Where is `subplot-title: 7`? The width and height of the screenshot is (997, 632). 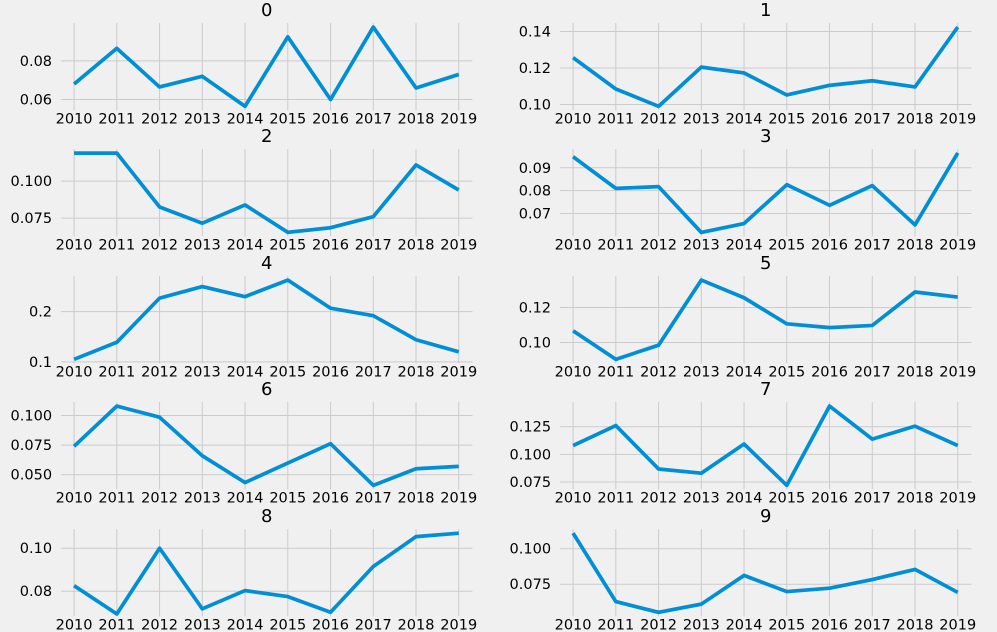
subplot-title: 7 is located at coordinates (765, 389).